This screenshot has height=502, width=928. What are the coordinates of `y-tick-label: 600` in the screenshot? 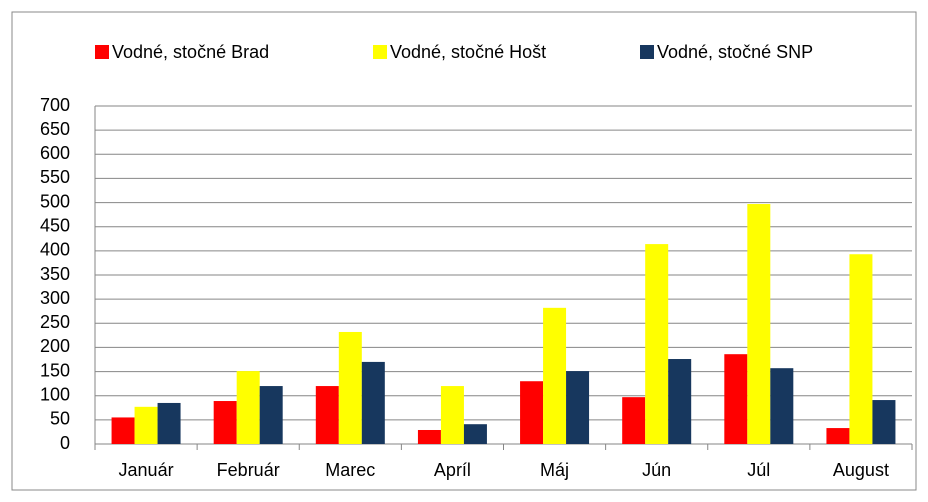 It's located at (55, 153).